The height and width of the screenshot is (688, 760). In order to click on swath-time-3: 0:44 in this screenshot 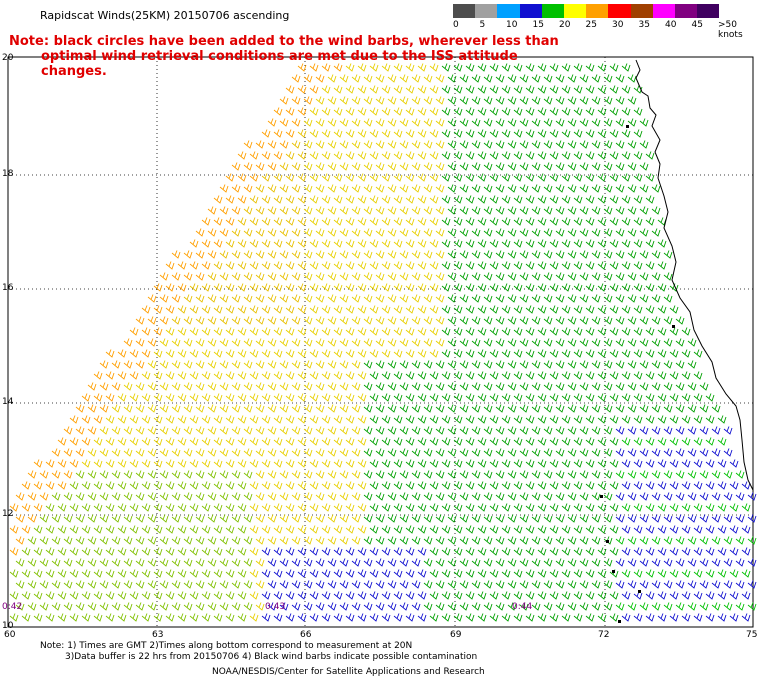, I will do `click(522, 607)`.